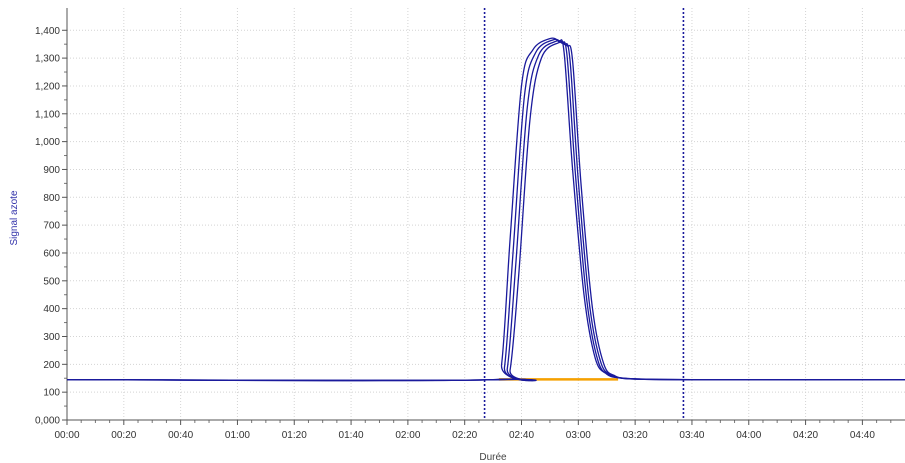  Describe the element at coordinates (47, 114) in the screenshot. I see `y-tick-label: 1,100` at that location.